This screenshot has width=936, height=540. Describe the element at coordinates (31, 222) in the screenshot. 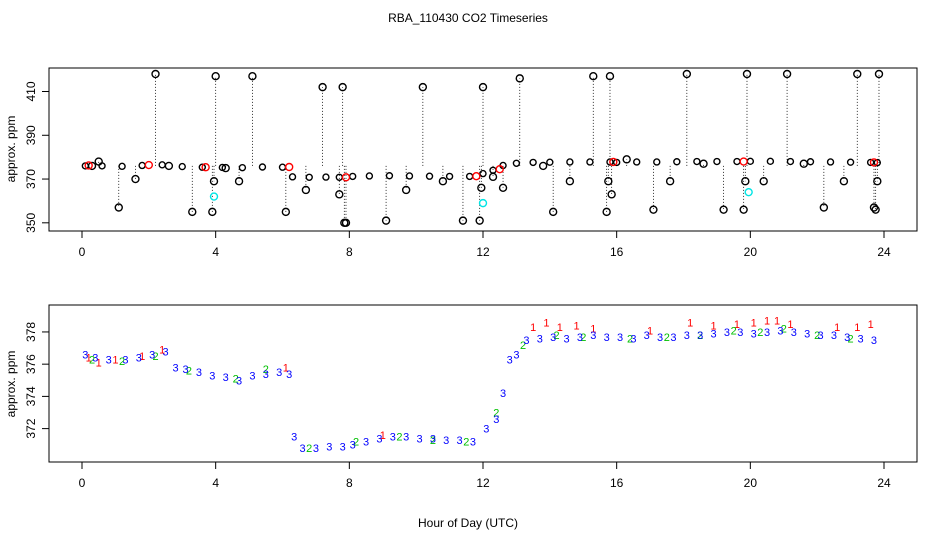

I see `y-tick-label: 350` at that location.